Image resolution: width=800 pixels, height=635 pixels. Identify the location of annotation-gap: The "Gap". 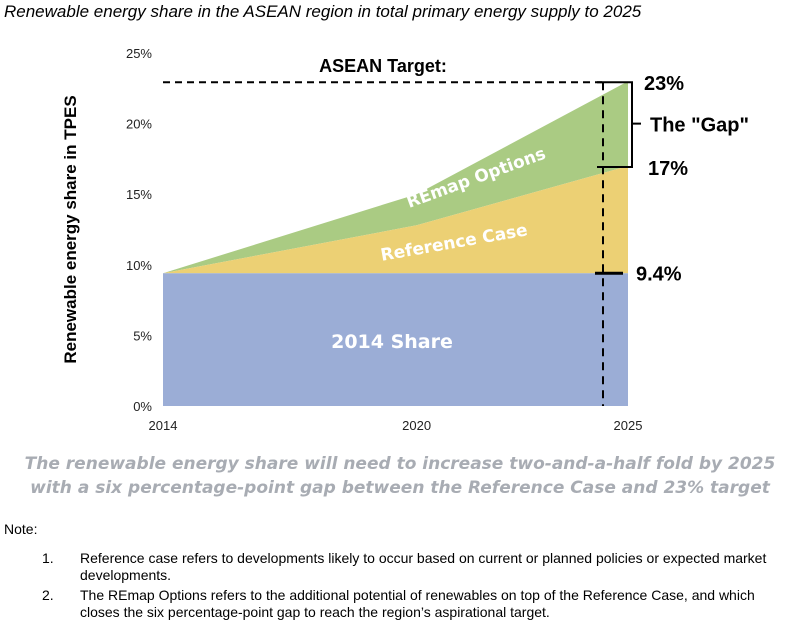
(699, 126).